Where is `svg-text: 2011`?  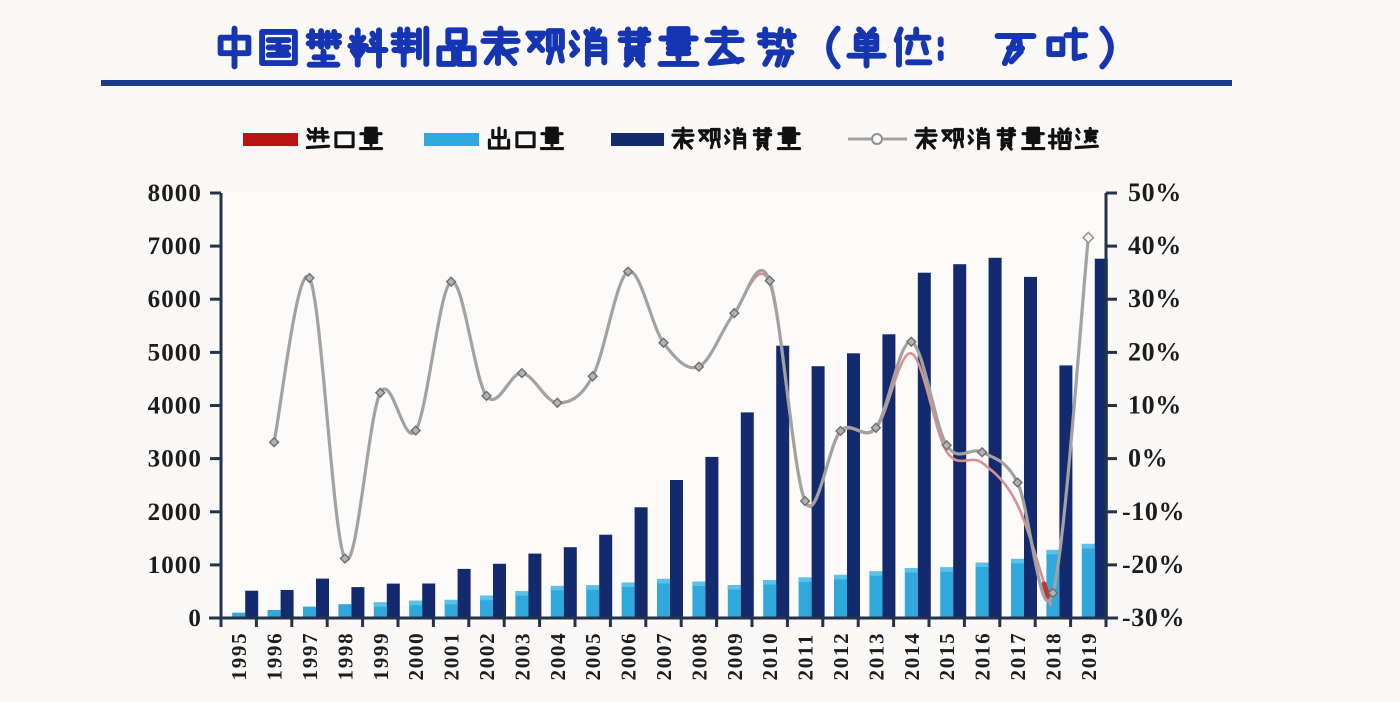
svg-text: 2011 is located at coordinates (806, 657).